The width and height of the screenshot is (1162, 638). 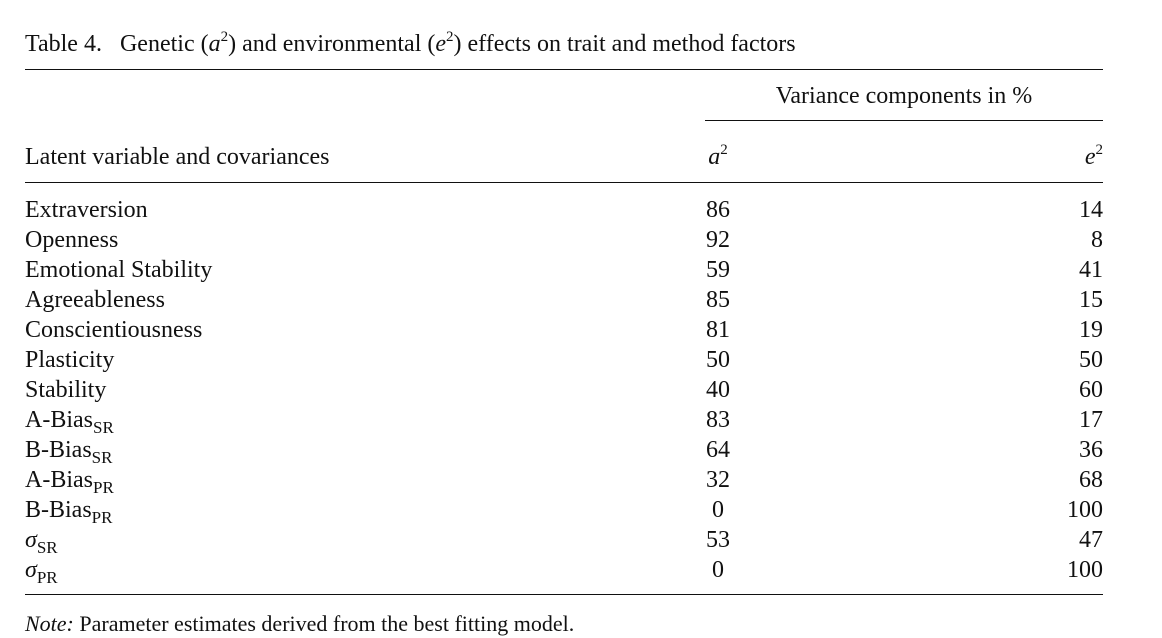 I want to click on row-name: Emotional Stability, so click(x=119, y=270).